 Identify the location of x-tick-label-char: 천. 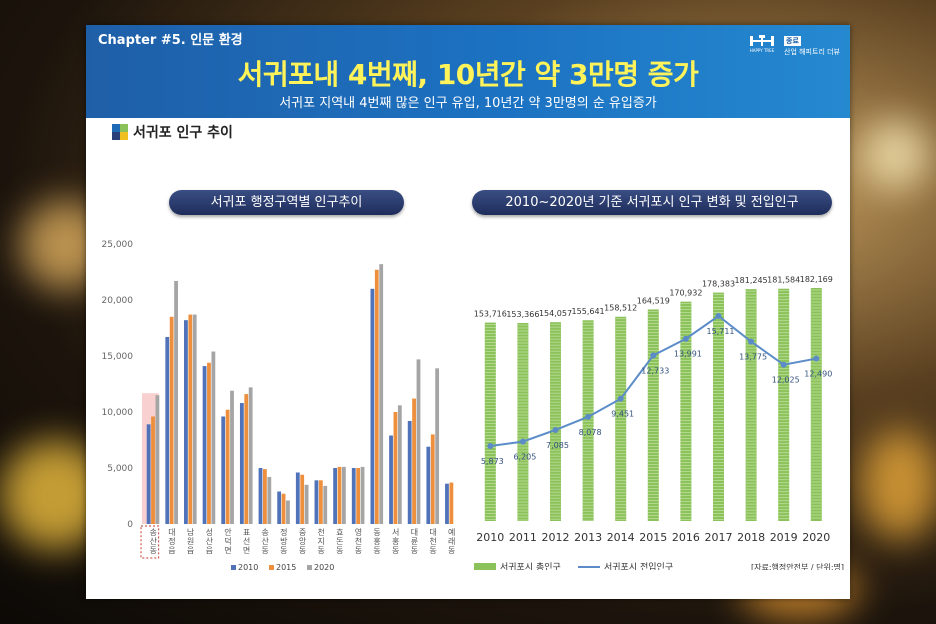
(358, 541).